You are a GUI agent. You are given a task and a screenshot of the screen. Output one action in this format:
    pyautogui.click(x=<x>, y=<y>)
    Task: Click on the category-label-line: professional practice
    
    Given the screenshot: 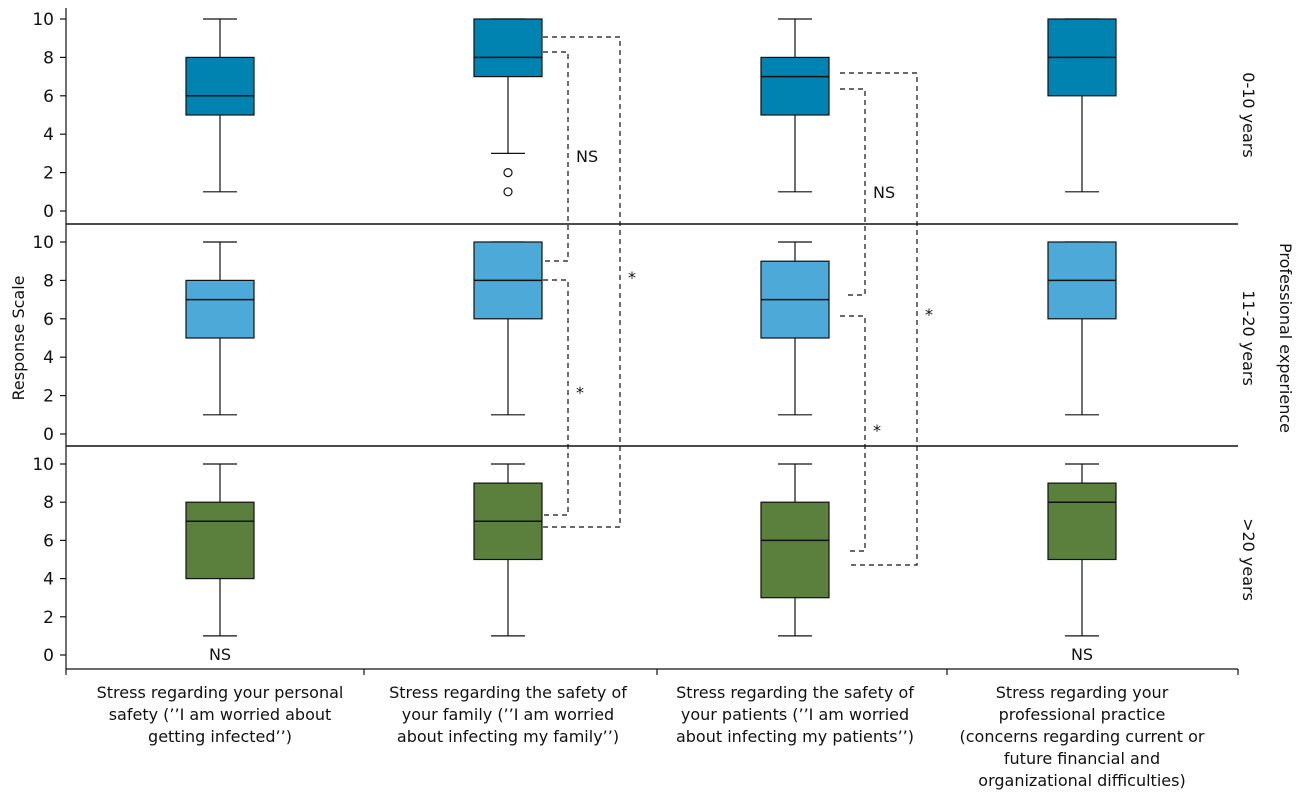 What is the action you would take?
    pyautogui.click(x=1082, y=714)
    